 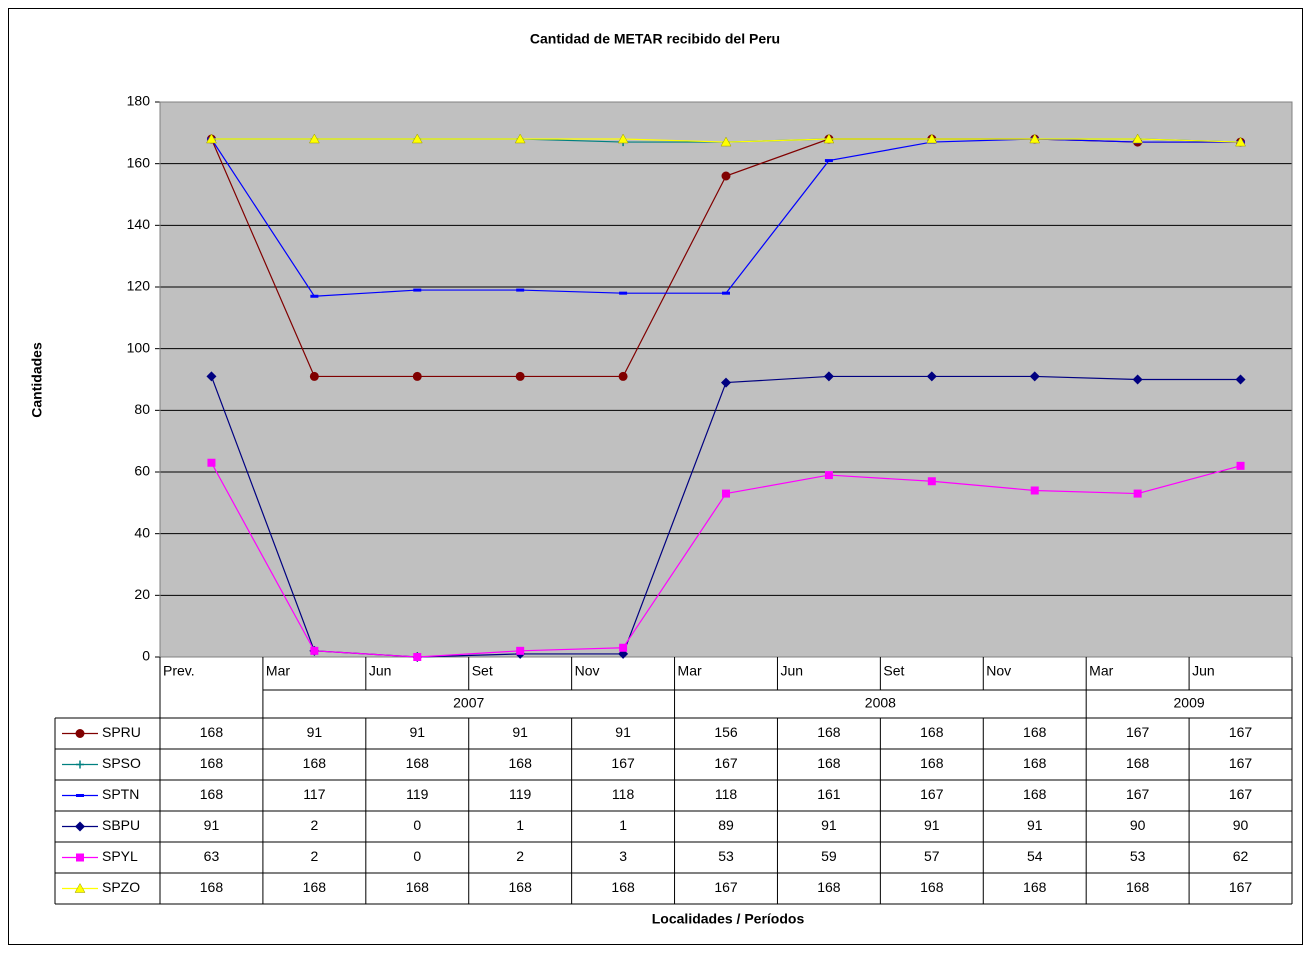 What do you see at coordinates (120, 856) in the screenshot?
I see `legend-label: SPYL` at bounding box center [120, 856].